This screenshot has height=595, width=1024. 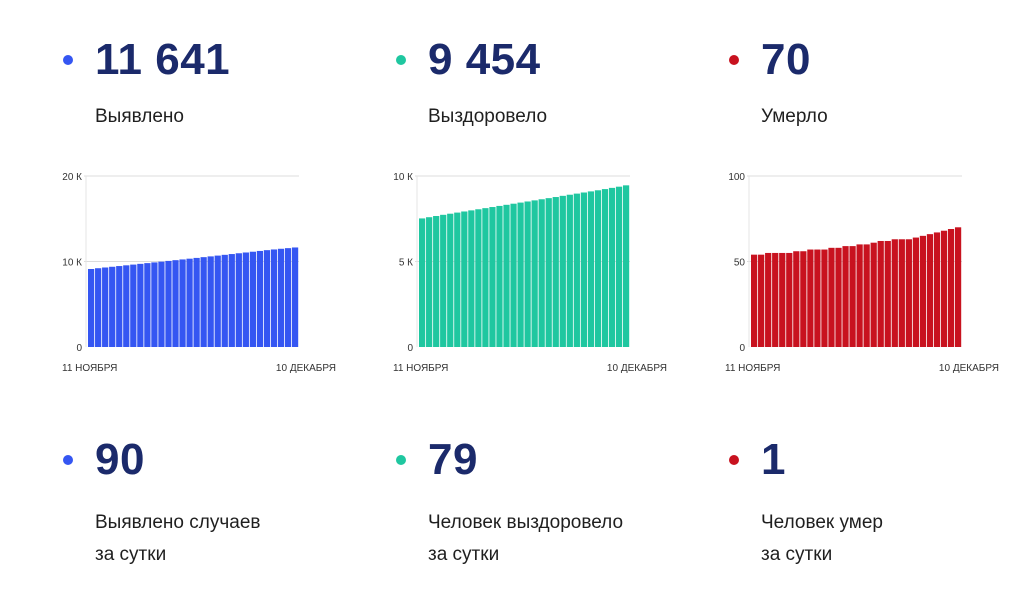 I want to click on stat-recovered-daily: 79, so click(x=496, y=460).